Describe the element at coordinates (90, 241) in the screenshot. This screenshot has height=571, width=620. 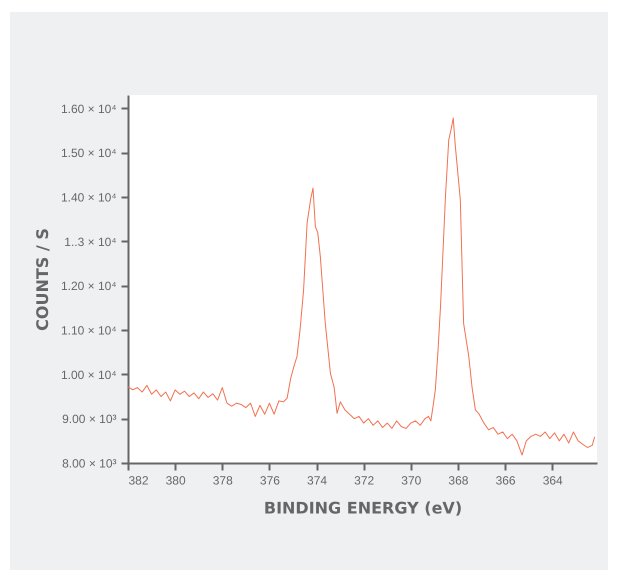
I see `y-tick-label: 1..3 × 10⁴` at that location.